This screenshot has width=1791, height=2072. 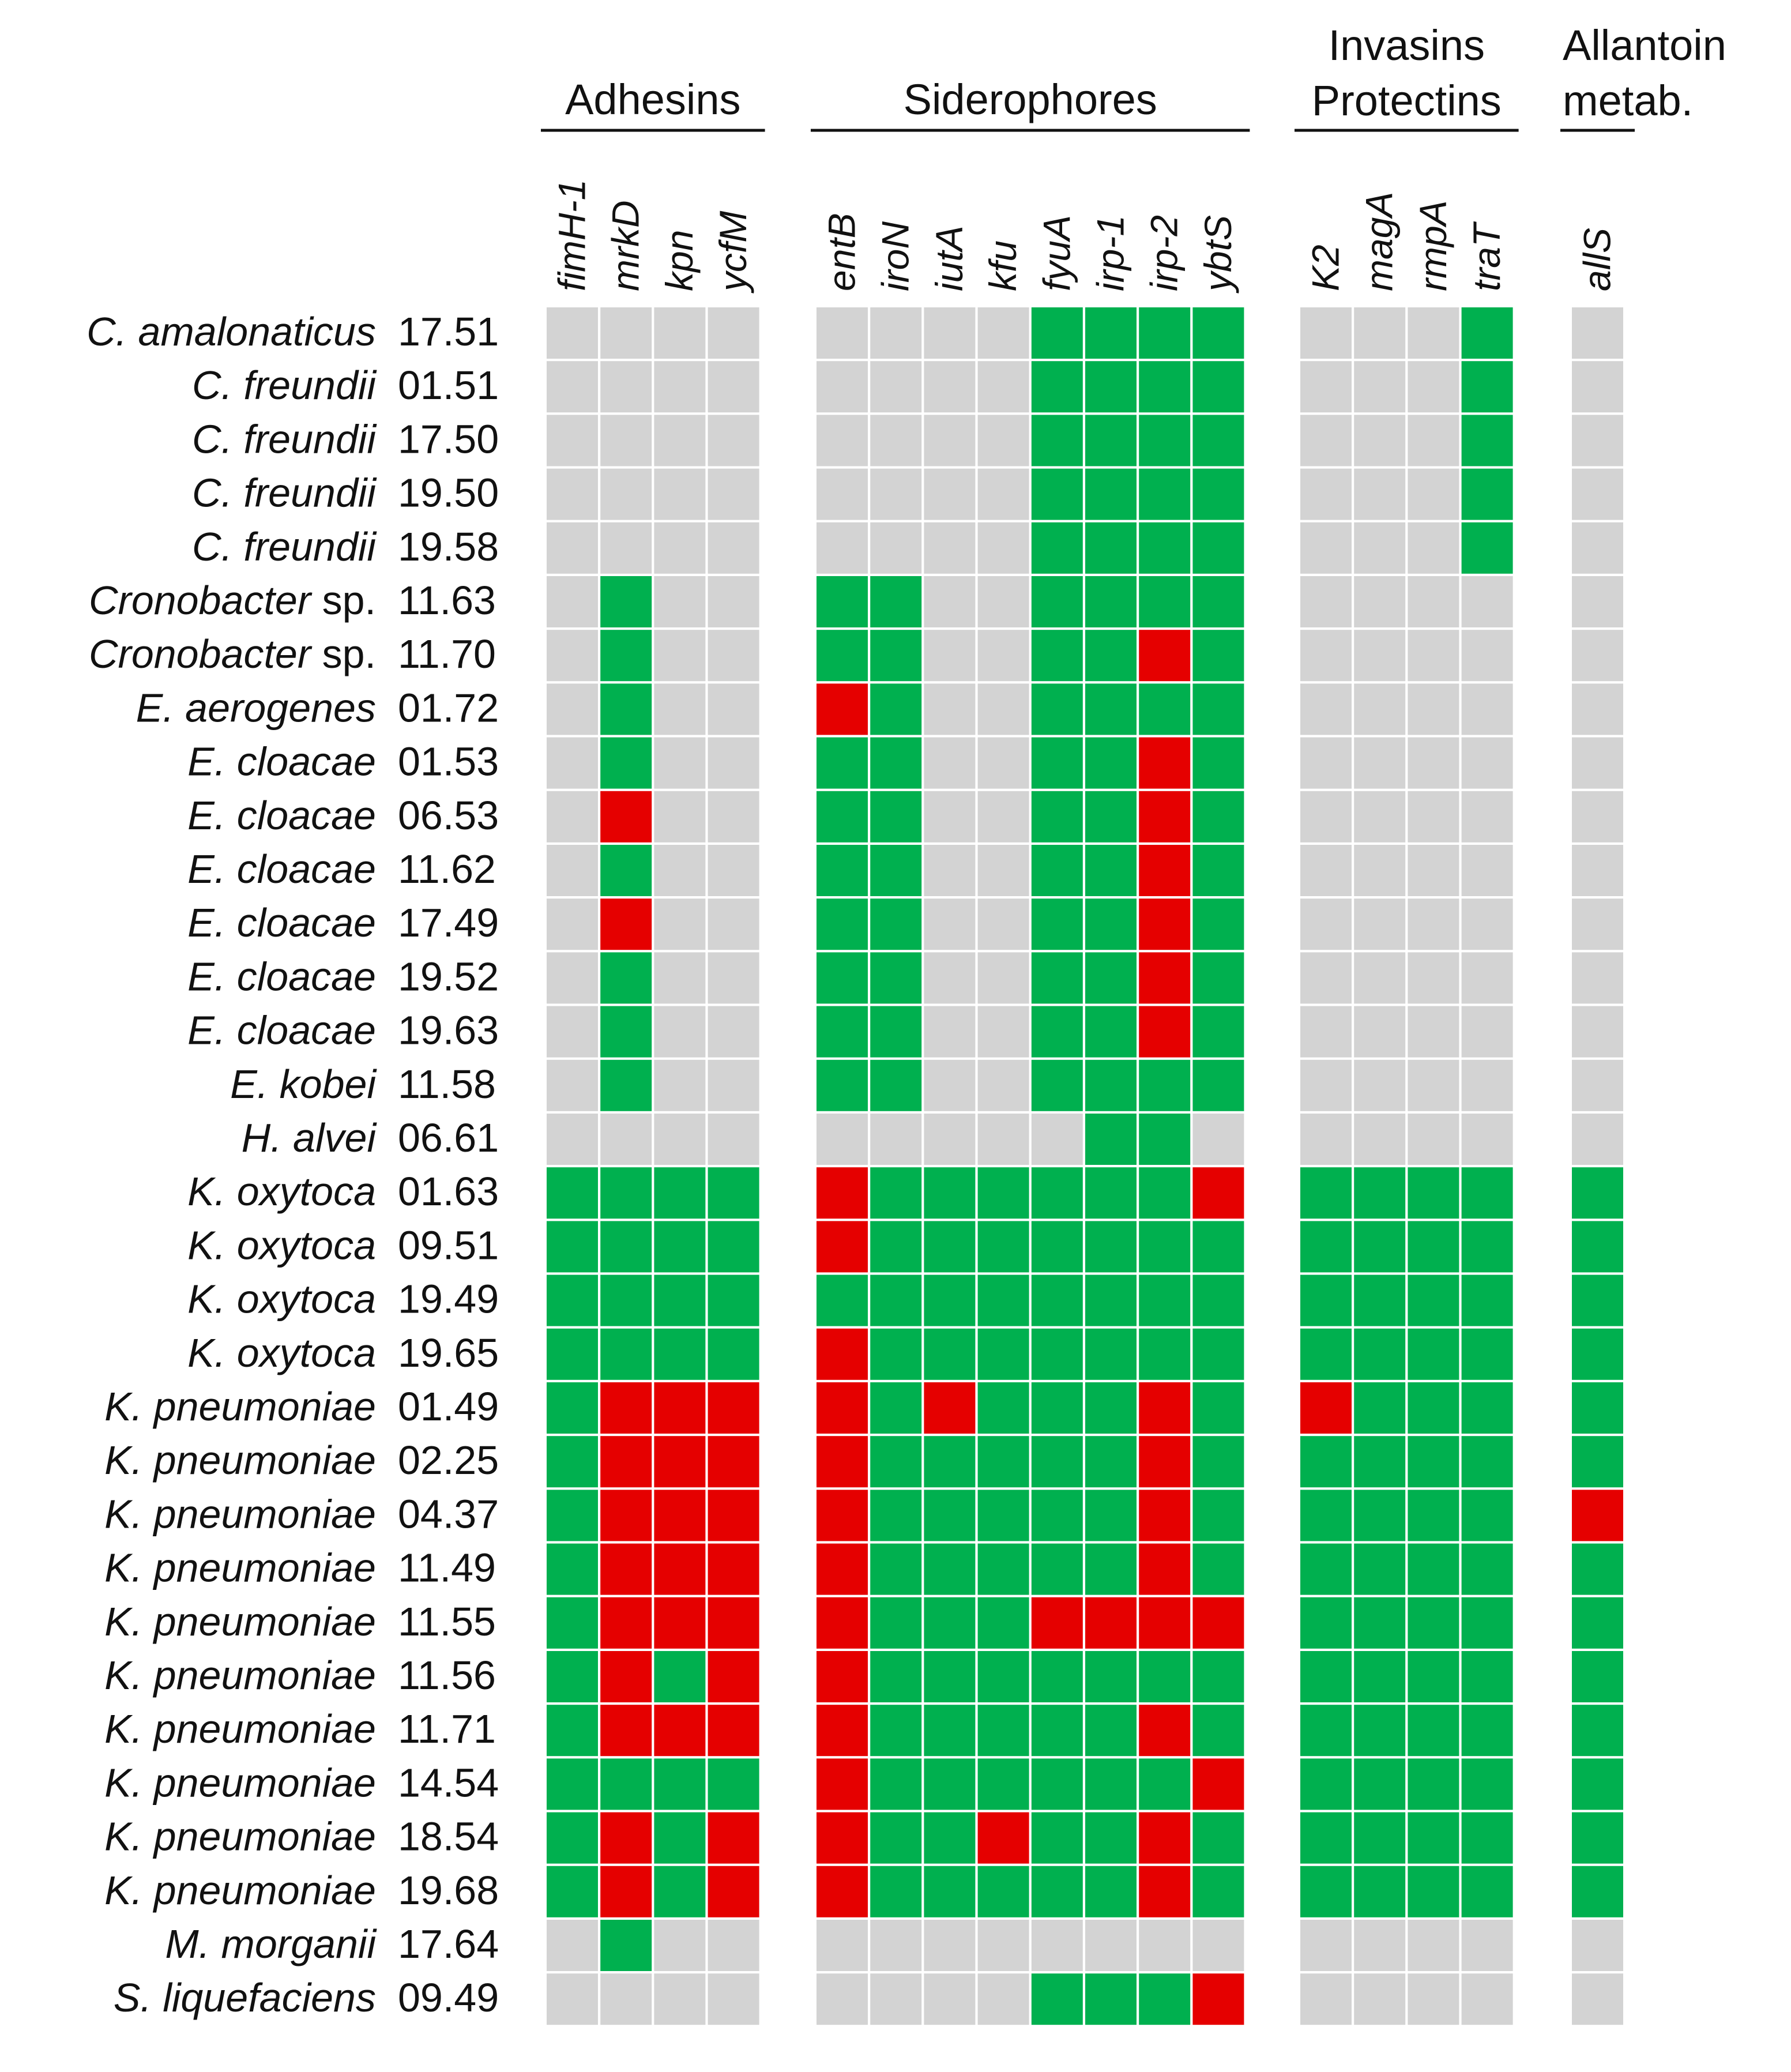 I want to click on cell-r28-c13, so click(x=1326, y=1784).